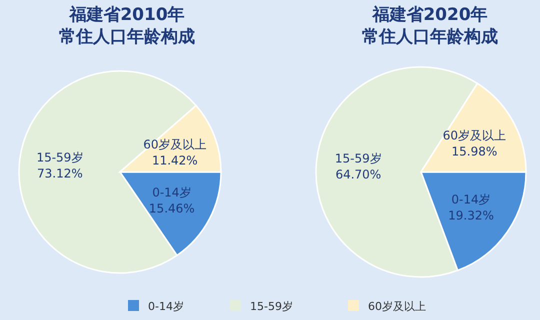 This screenshot has height=320, width=540. Describe the element at coordinates (397, 306) in the screenshot. I see `legend-label: 60岁及以上` at that location.